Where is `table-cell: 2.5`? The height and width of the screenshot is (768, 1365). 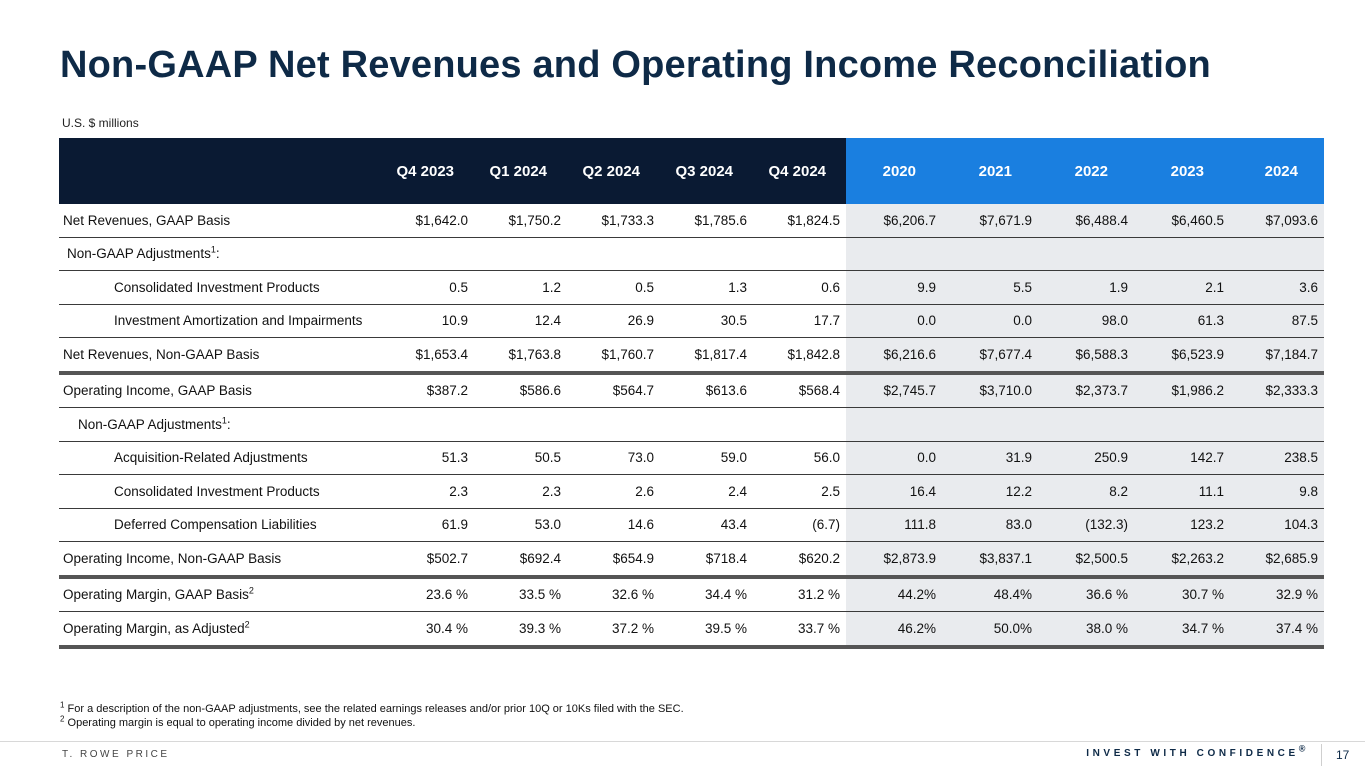 table-cell: 2.5 is located at coordinates (799, 491).